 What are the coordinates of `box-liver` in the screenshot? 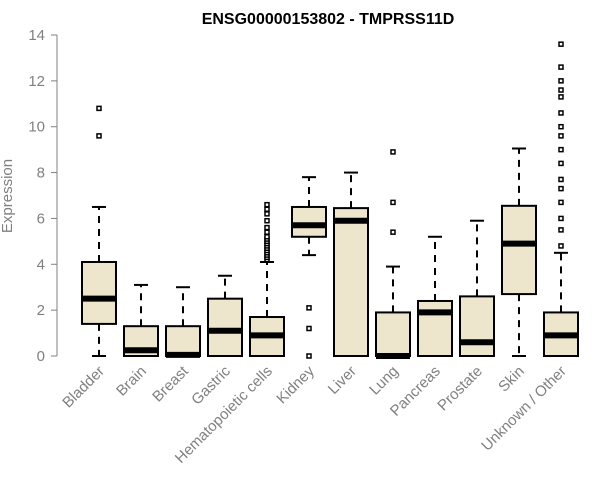 It's located at (351, 264).